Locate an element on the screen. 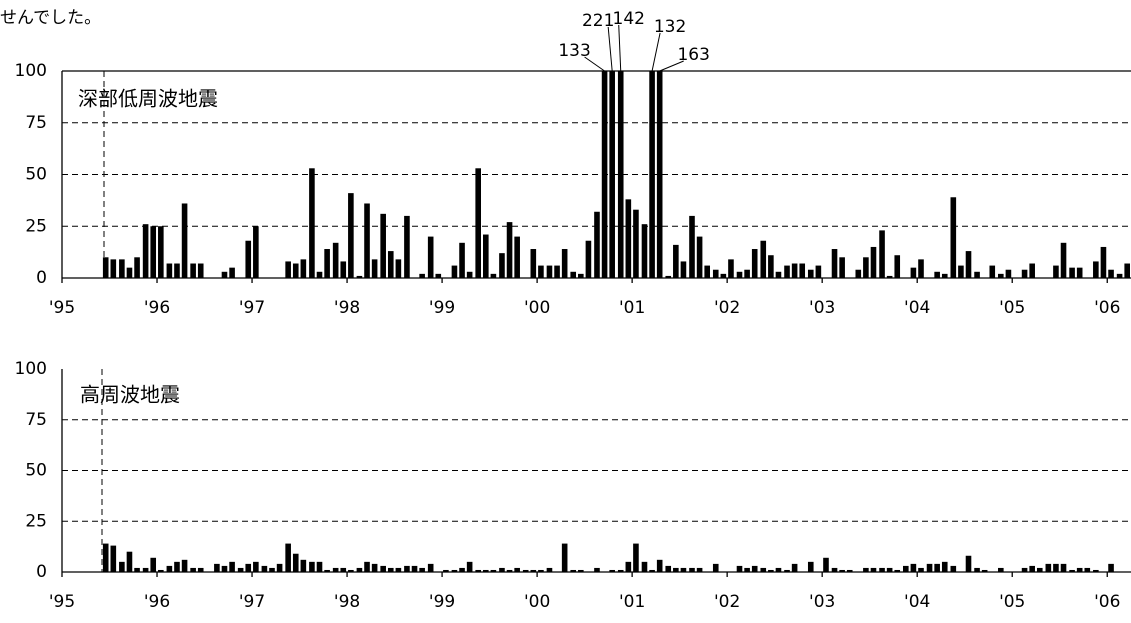 This screenshot has width=1131, height=623. value-label: 133 is located at coordinates (574, 51).